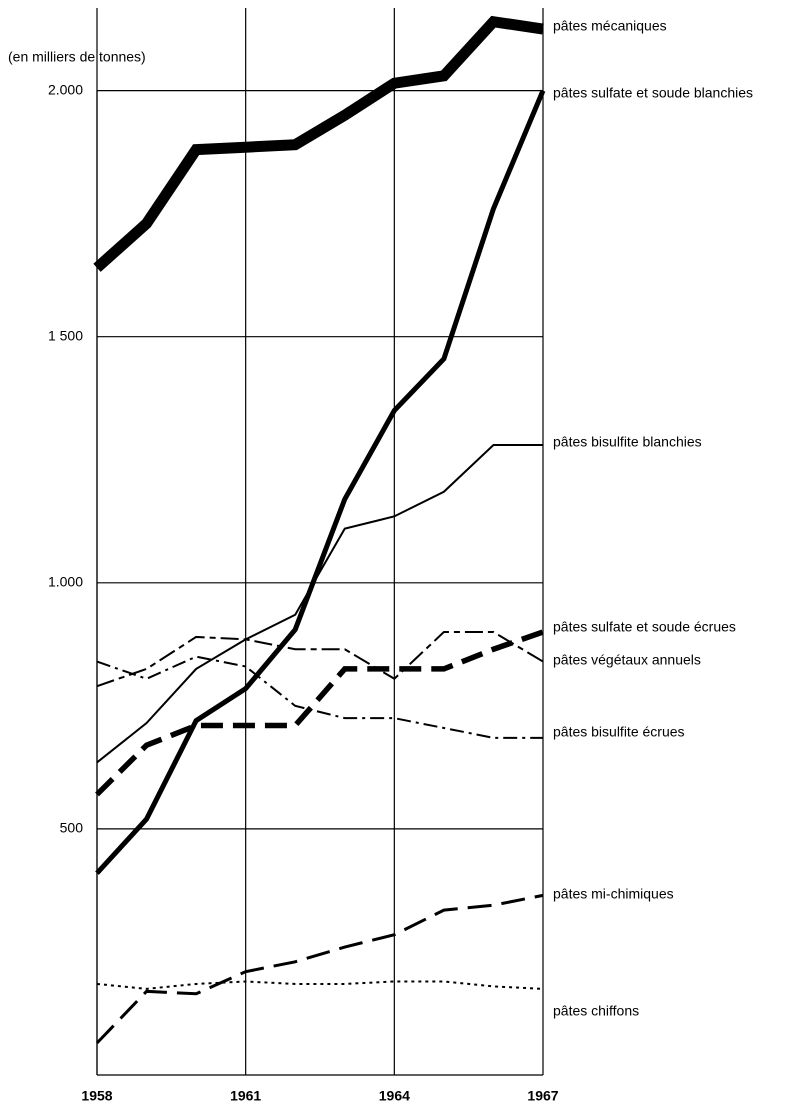  What do you see at coordinates (610, 26) in the screenshot?
I see `series-label: pâtes mécaniques` at bounding box center [610, 26].